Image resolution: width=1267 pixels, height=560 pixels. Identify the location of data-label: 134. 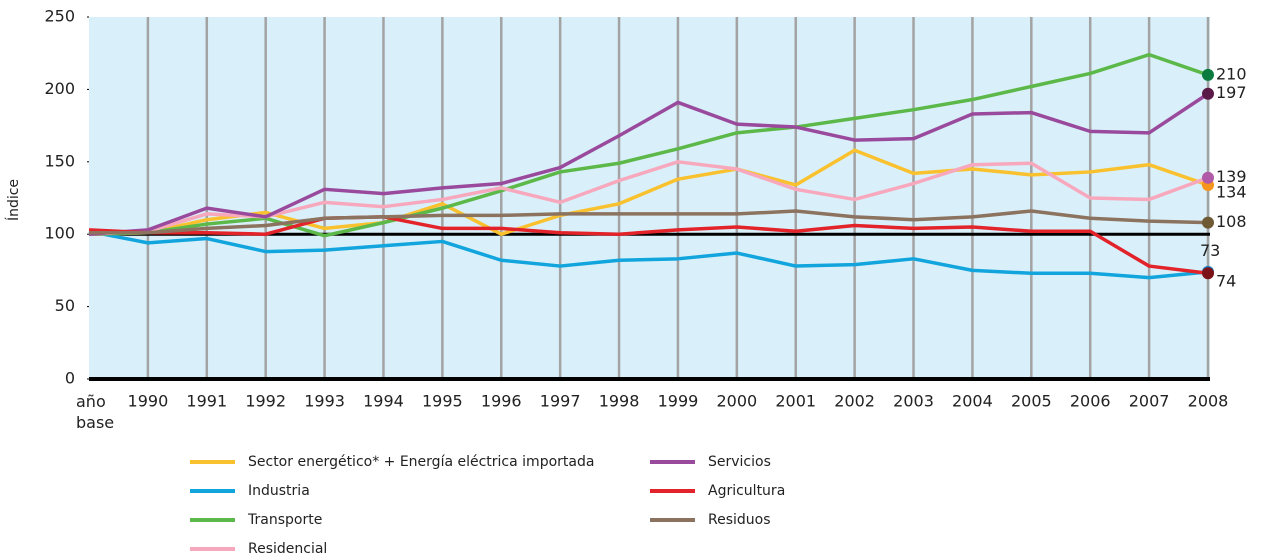
(1231, 191).